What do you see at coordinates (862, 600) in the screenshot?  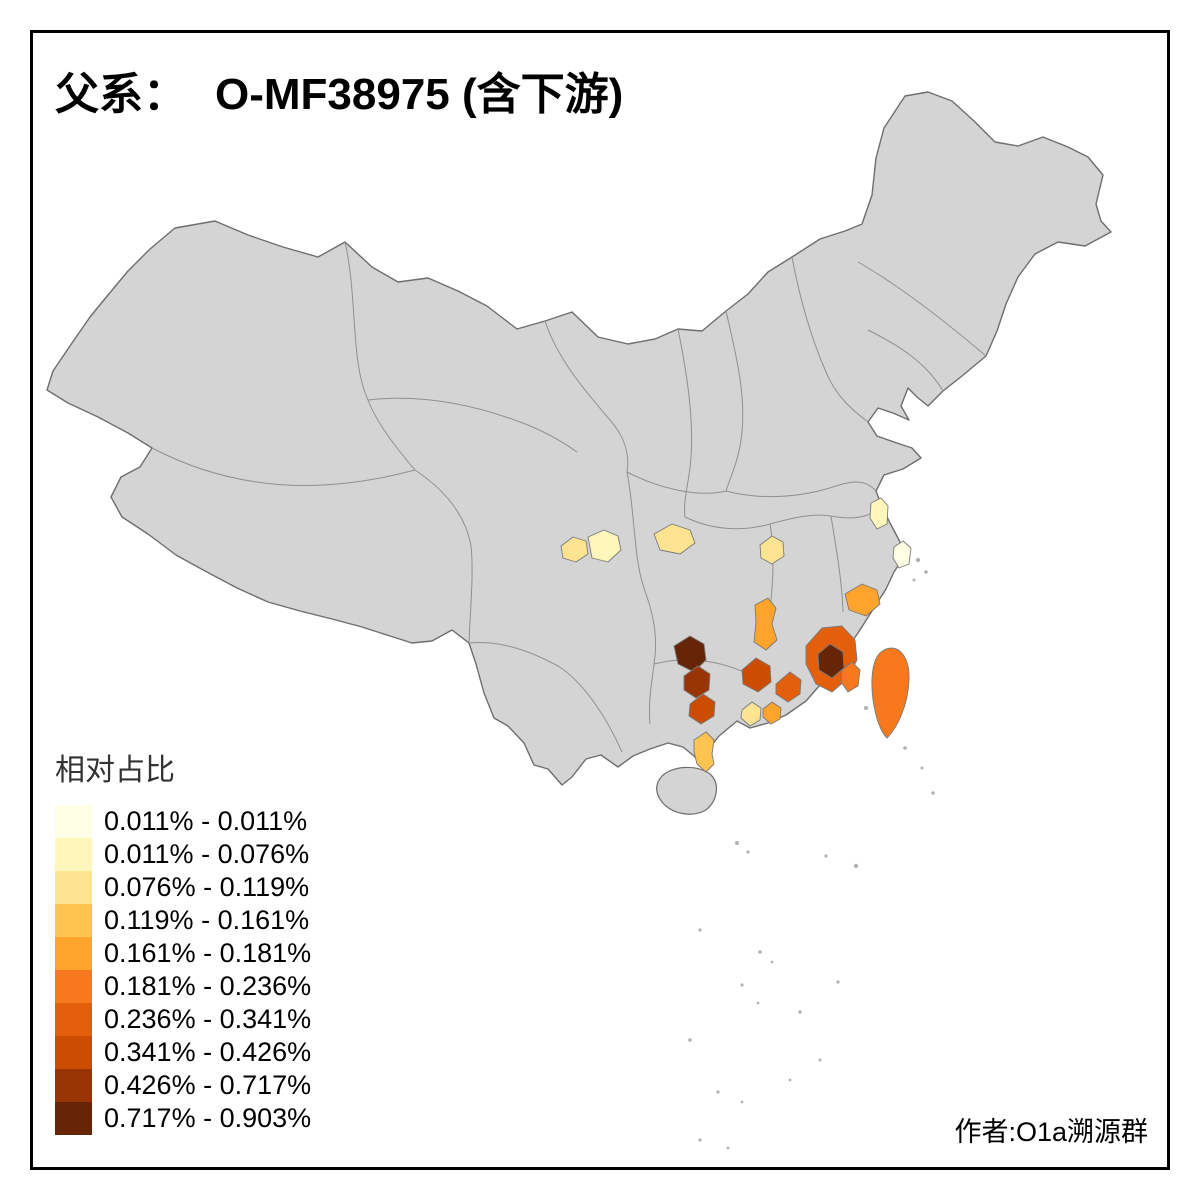 I see `region-zhejiang` at bounding box center [862, 600].